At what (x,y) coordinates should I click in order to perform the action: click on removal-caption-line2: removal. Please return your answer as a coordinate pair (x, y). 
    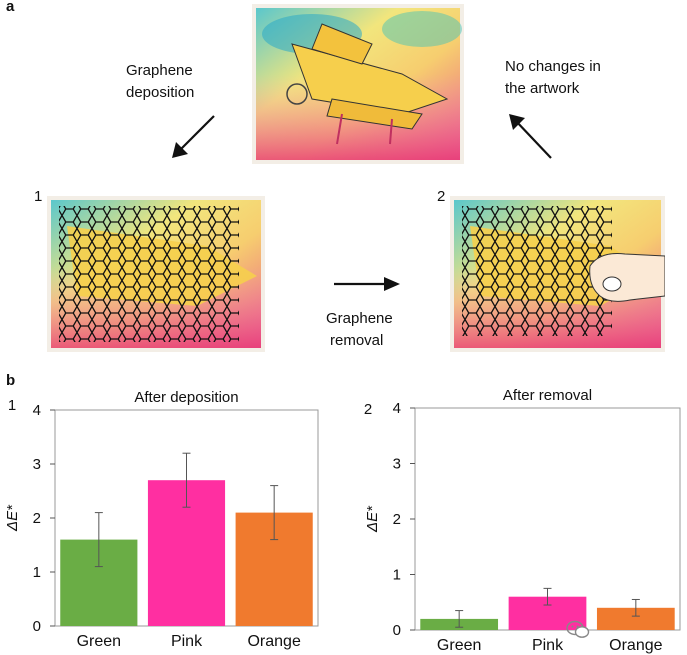
    Looking at the image, I should click on (357, 340).